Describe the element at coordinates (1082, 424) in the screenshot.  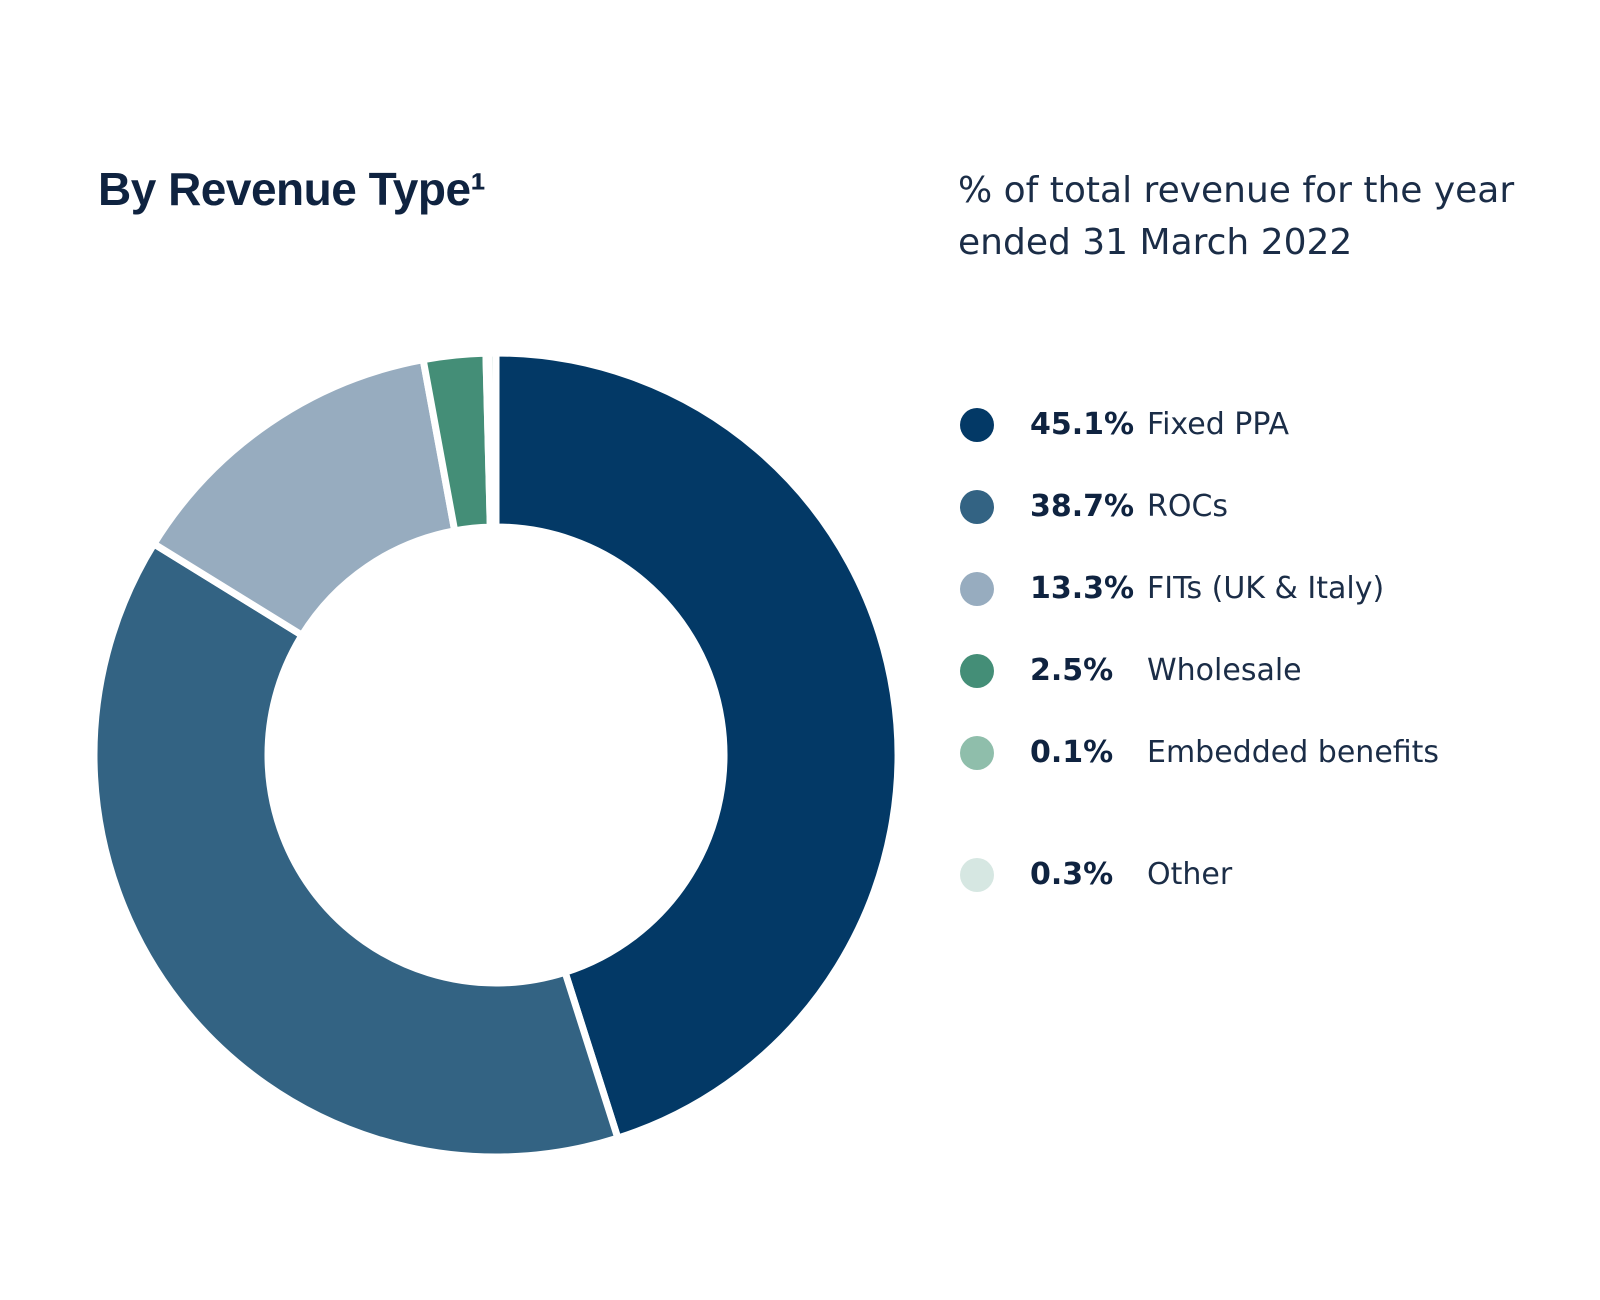
I see `legend-percent-fixed-ppa: 45.1%` at that location.